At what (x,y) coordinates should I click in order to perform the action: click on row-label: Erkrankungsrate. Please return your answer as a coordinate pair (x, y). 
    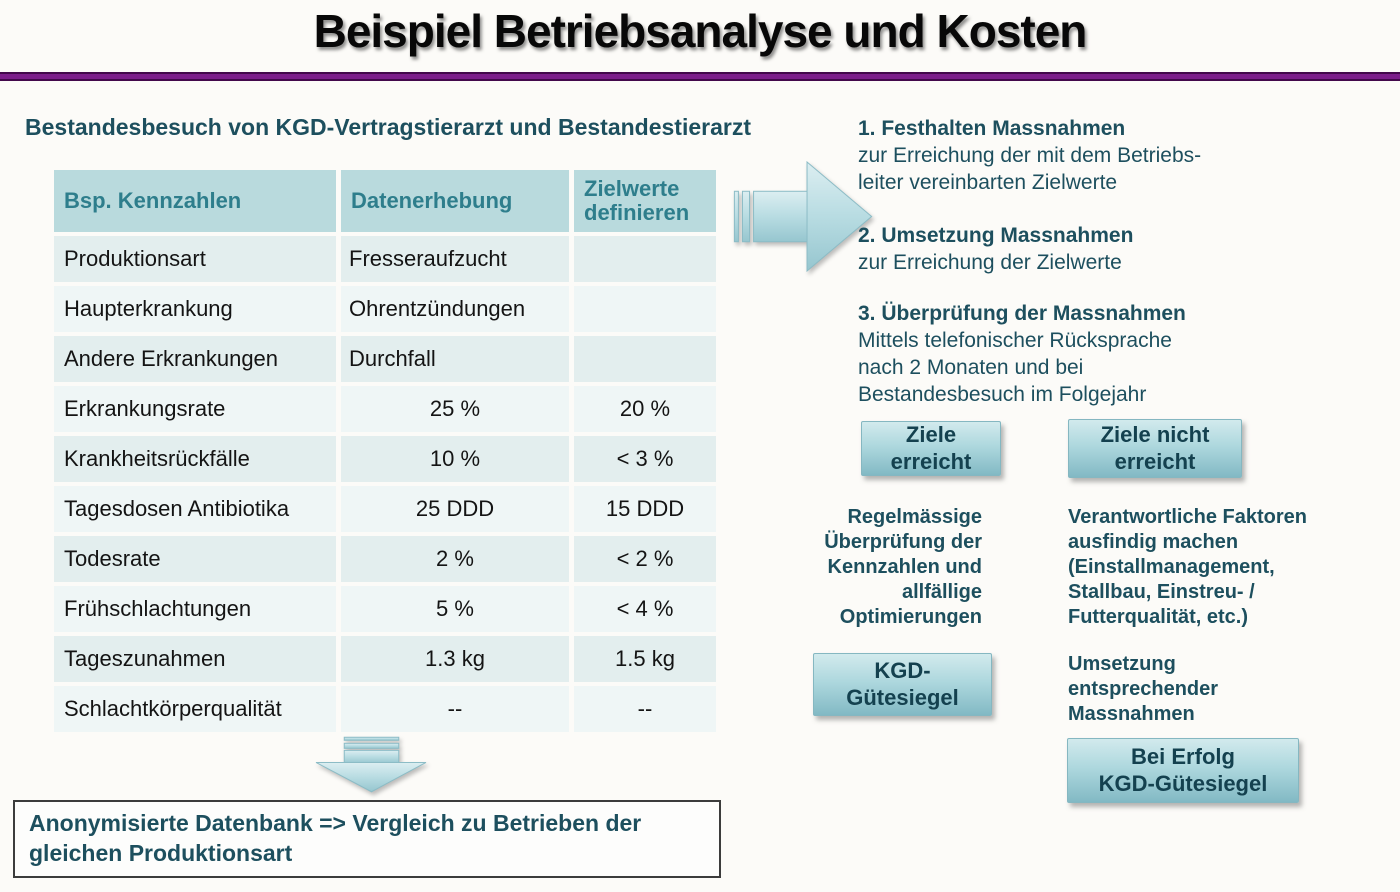
    Looking at the image, I should click on (195, 409).